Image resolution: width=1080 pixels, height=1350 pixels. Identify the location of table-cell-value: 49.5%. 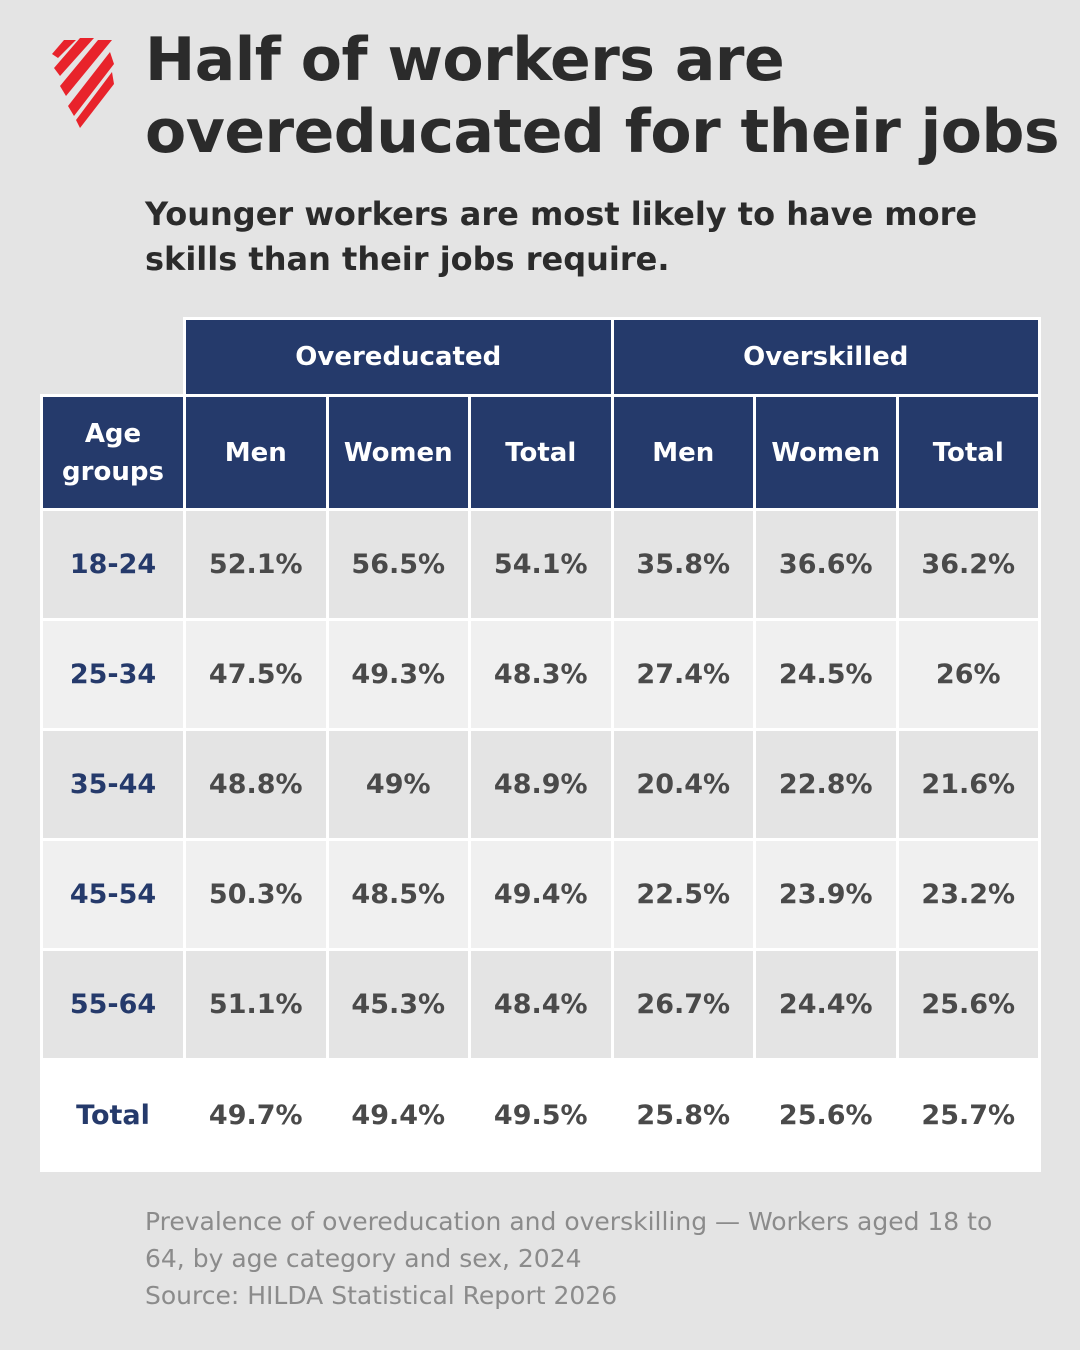
(541, 1115).